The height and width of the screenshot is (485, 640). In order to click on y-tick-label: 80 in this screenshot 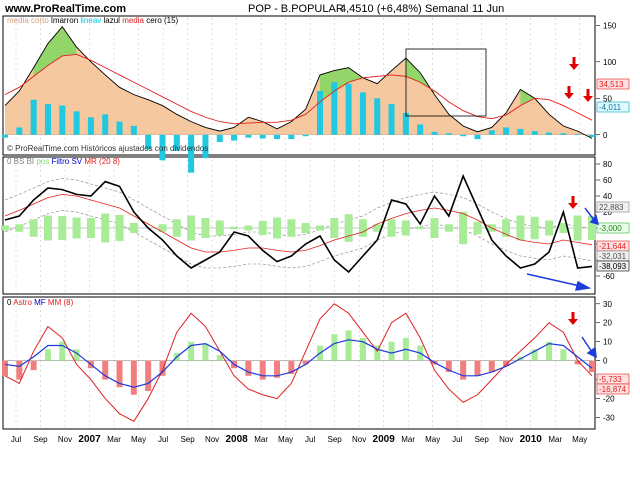, I will do `click(607, 164)`.